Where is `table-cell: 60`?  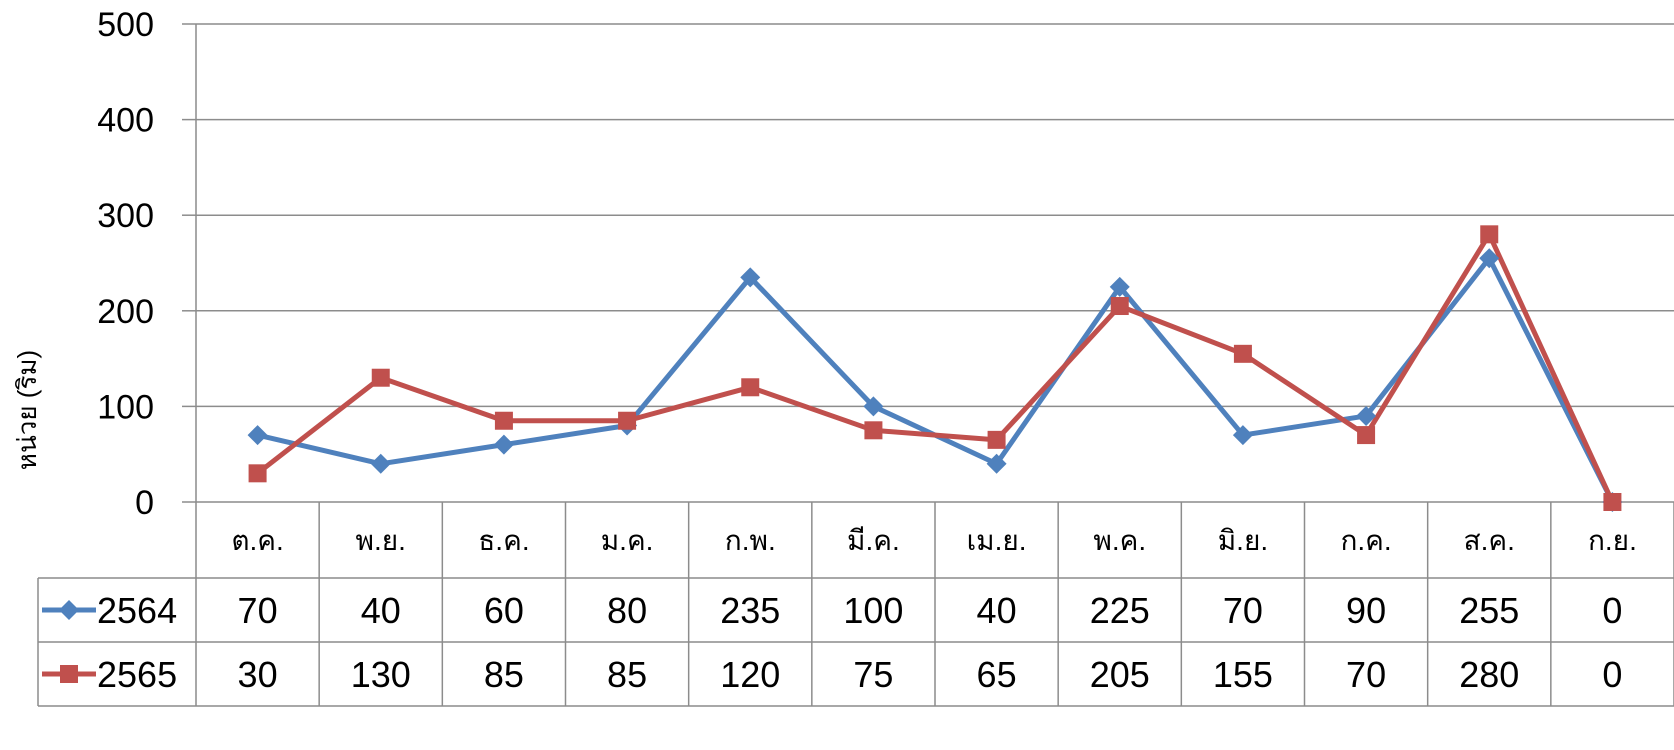
table-cell: 60 is located at coordinates (504, 610).